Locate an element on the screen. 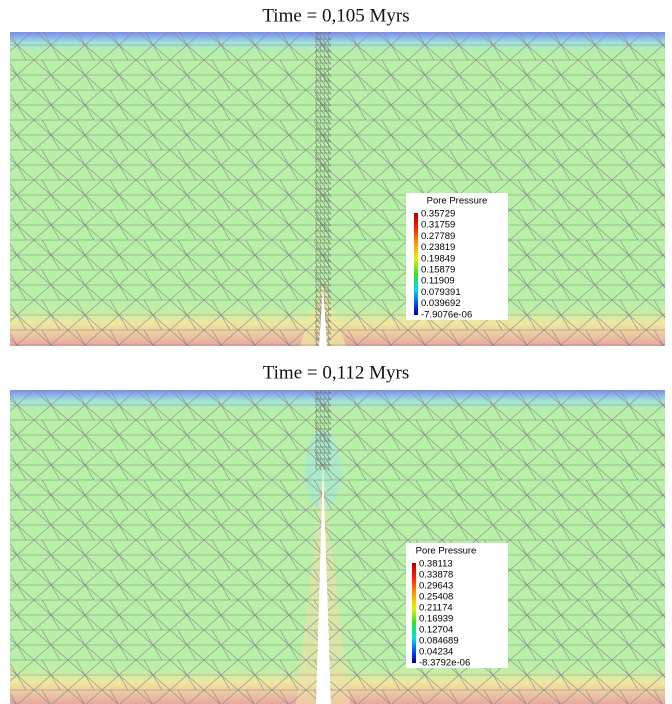 The width and height of the screenshot is (672, 704). legend-label: 0.16939 is located at coordinates (436, 619).